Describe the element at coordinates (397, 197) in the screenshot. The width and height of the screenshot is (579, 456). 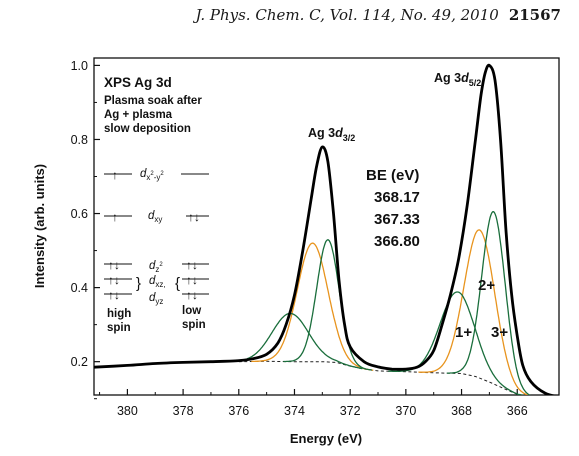
I see `be-value-1: 368.17` at that location.